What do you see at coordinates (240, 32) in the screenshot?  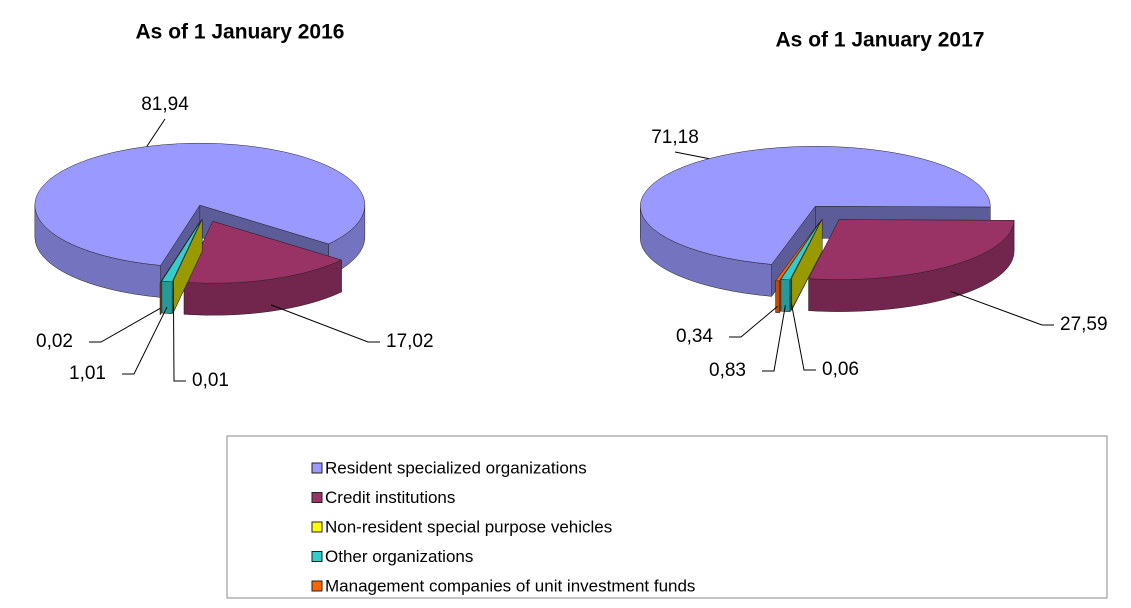 I see `chart-title: As of 1 January 2016` at bounding box center [240, 32].